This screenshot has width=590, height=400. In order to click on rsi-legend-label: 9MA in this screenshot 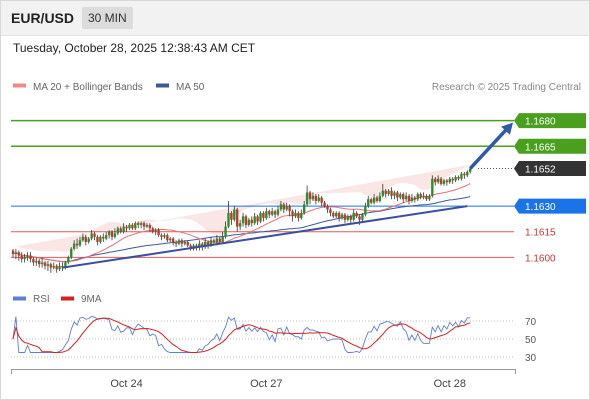, I will do `click(91, 299)`.